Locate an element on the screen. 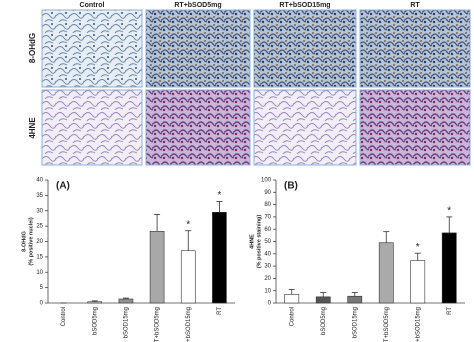 Image resolution: width=474 pixels, height=342 pixels. column-header: RT+bSOD15mg is located at coordinates (304, 5).